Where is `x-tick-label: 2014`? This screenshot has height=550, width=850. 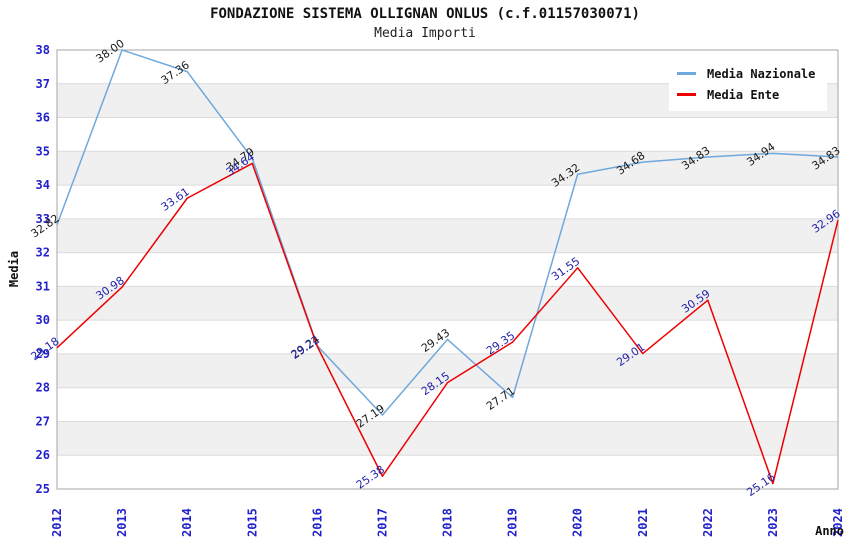
x-tick-label: 2014 is located at coordinates (187, 522).